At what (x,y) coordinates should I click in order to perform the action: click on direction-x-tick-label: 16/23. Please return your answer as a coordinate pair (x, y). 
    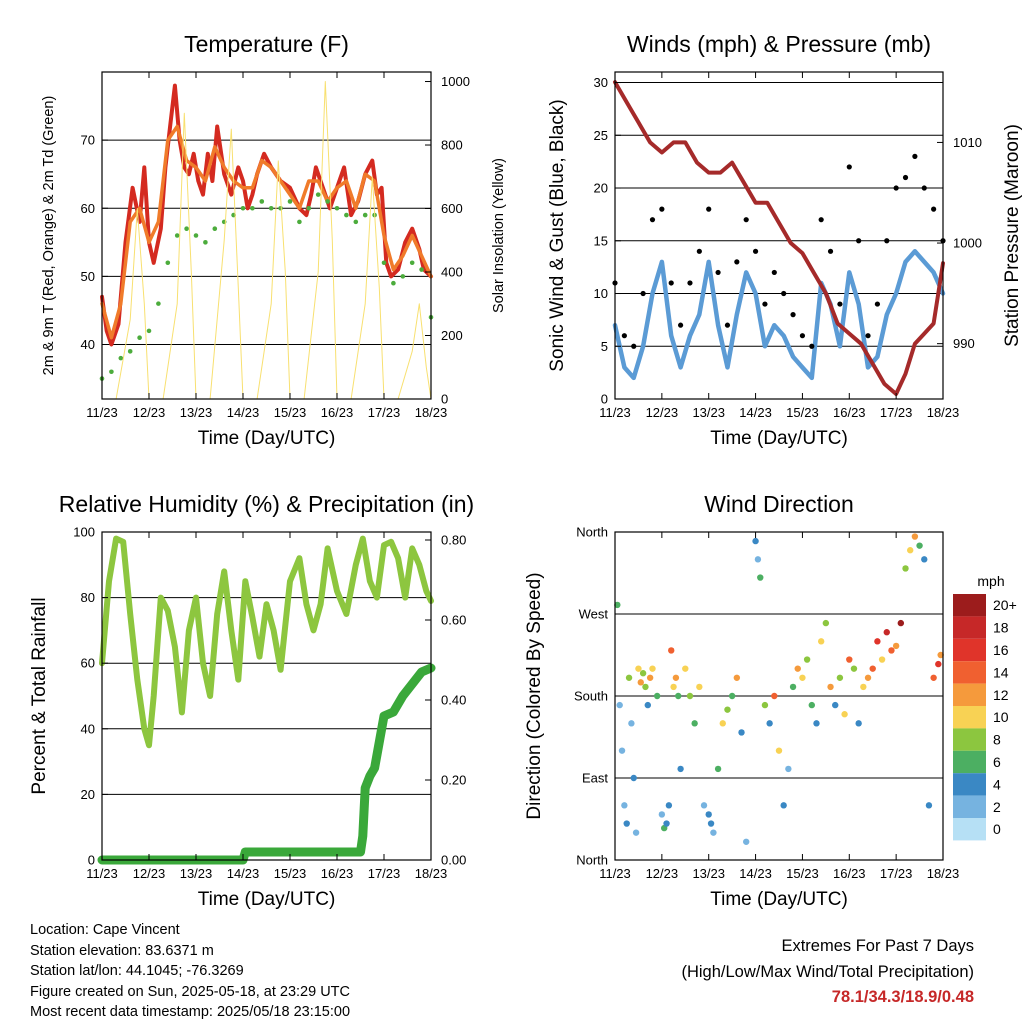
    Looking at the image, I should click on (849, 873).